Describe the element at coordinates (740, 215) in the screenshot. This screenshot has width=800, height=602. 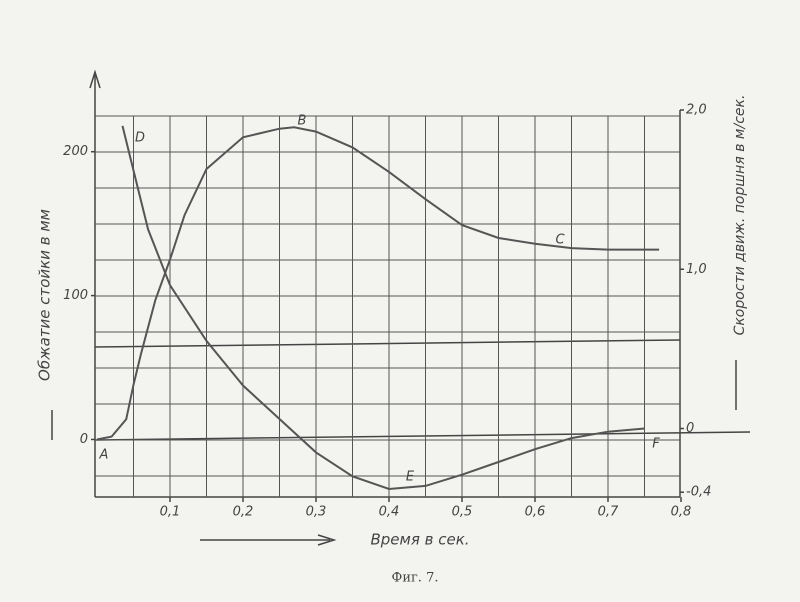
I see `y2-axis-title: Скорости движ. поршня в м/сек.` at that location.